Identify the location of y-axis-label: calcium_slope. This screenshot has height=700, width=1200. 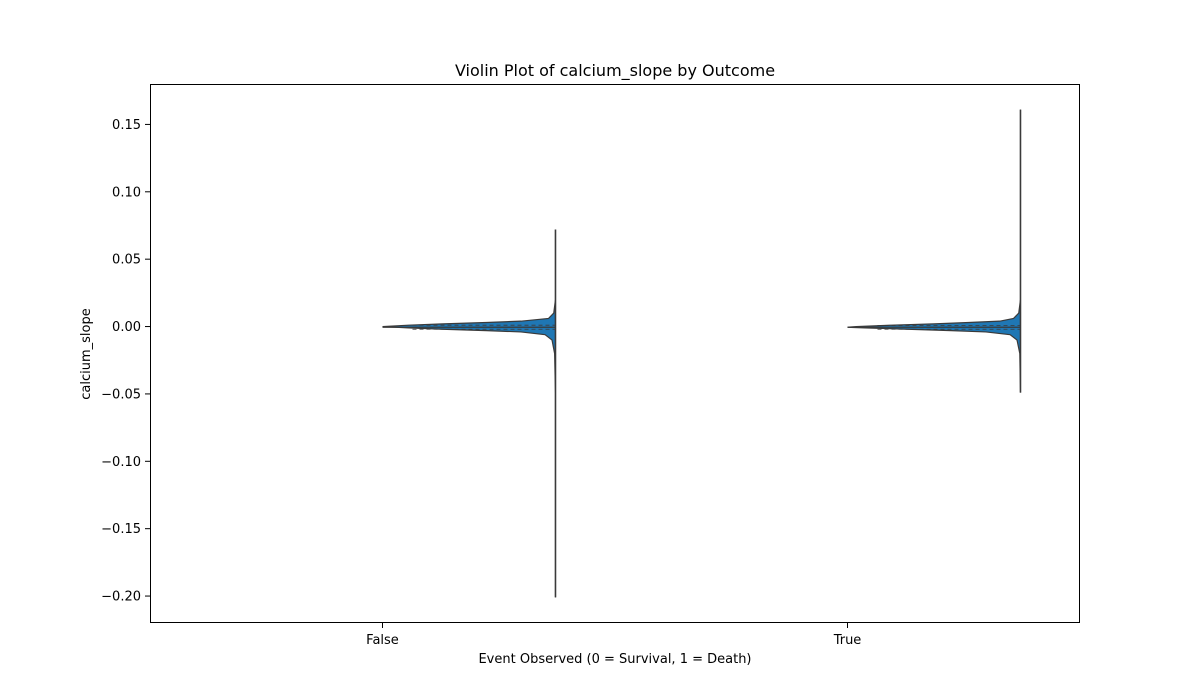
(86, 353).